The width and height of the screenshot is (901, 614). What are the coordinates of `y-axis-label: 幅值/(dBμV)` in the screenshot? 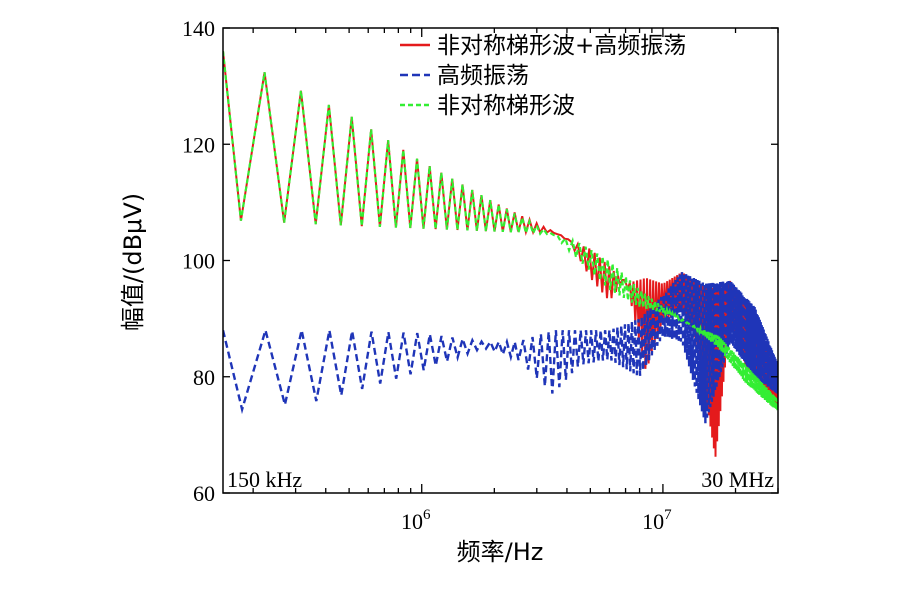 It's located at (133, 262).